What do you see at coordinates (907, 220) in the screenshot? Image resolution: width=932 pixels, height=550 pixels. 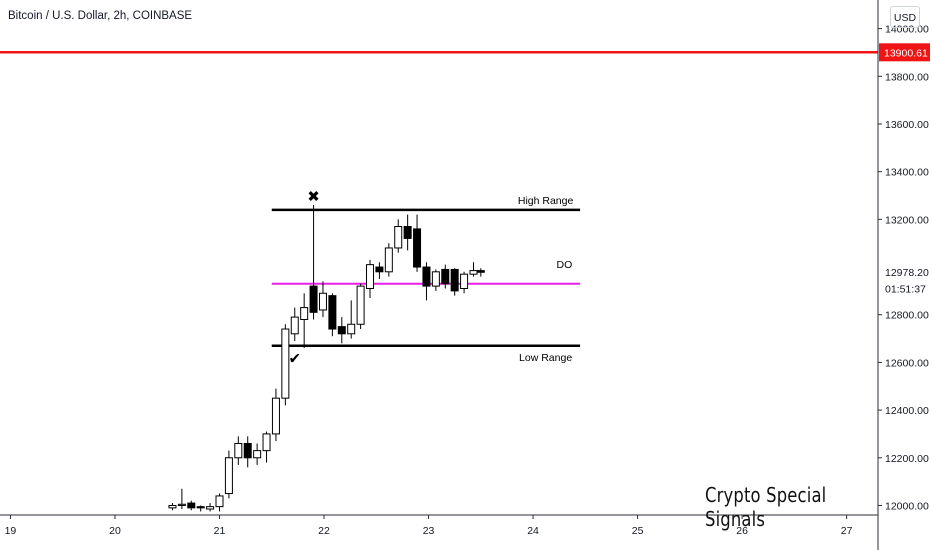 I see `y-tick-label: 13200.00` at bounding box center [907, 220].